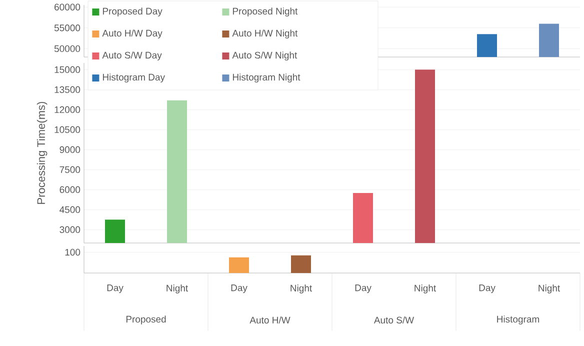 Image resolution: width=584 pixels, height=346 pixels. I want to click on y-axis-title: Processing Time(ms), so click(42, 153).